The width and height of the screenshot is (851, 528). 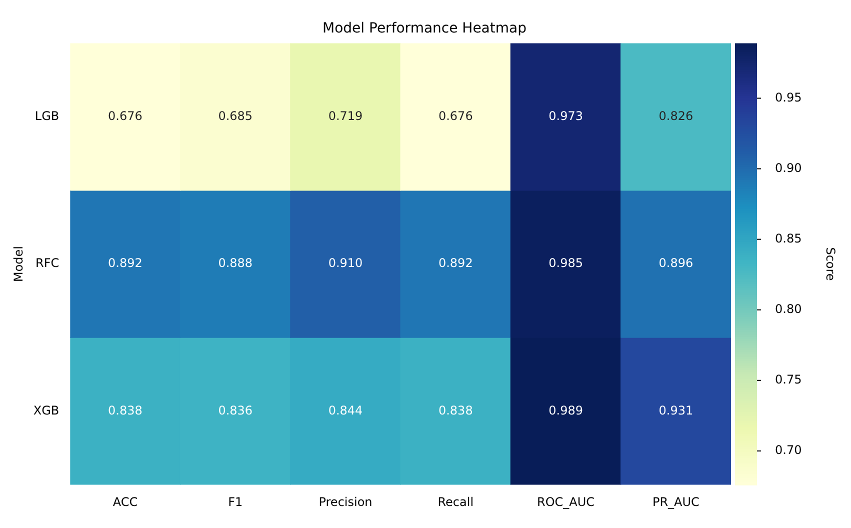 What do you see at coordinates (788, 97) in the screenshot?
I see `color-bar-label: 0.95` at bounding box center [788, 97].